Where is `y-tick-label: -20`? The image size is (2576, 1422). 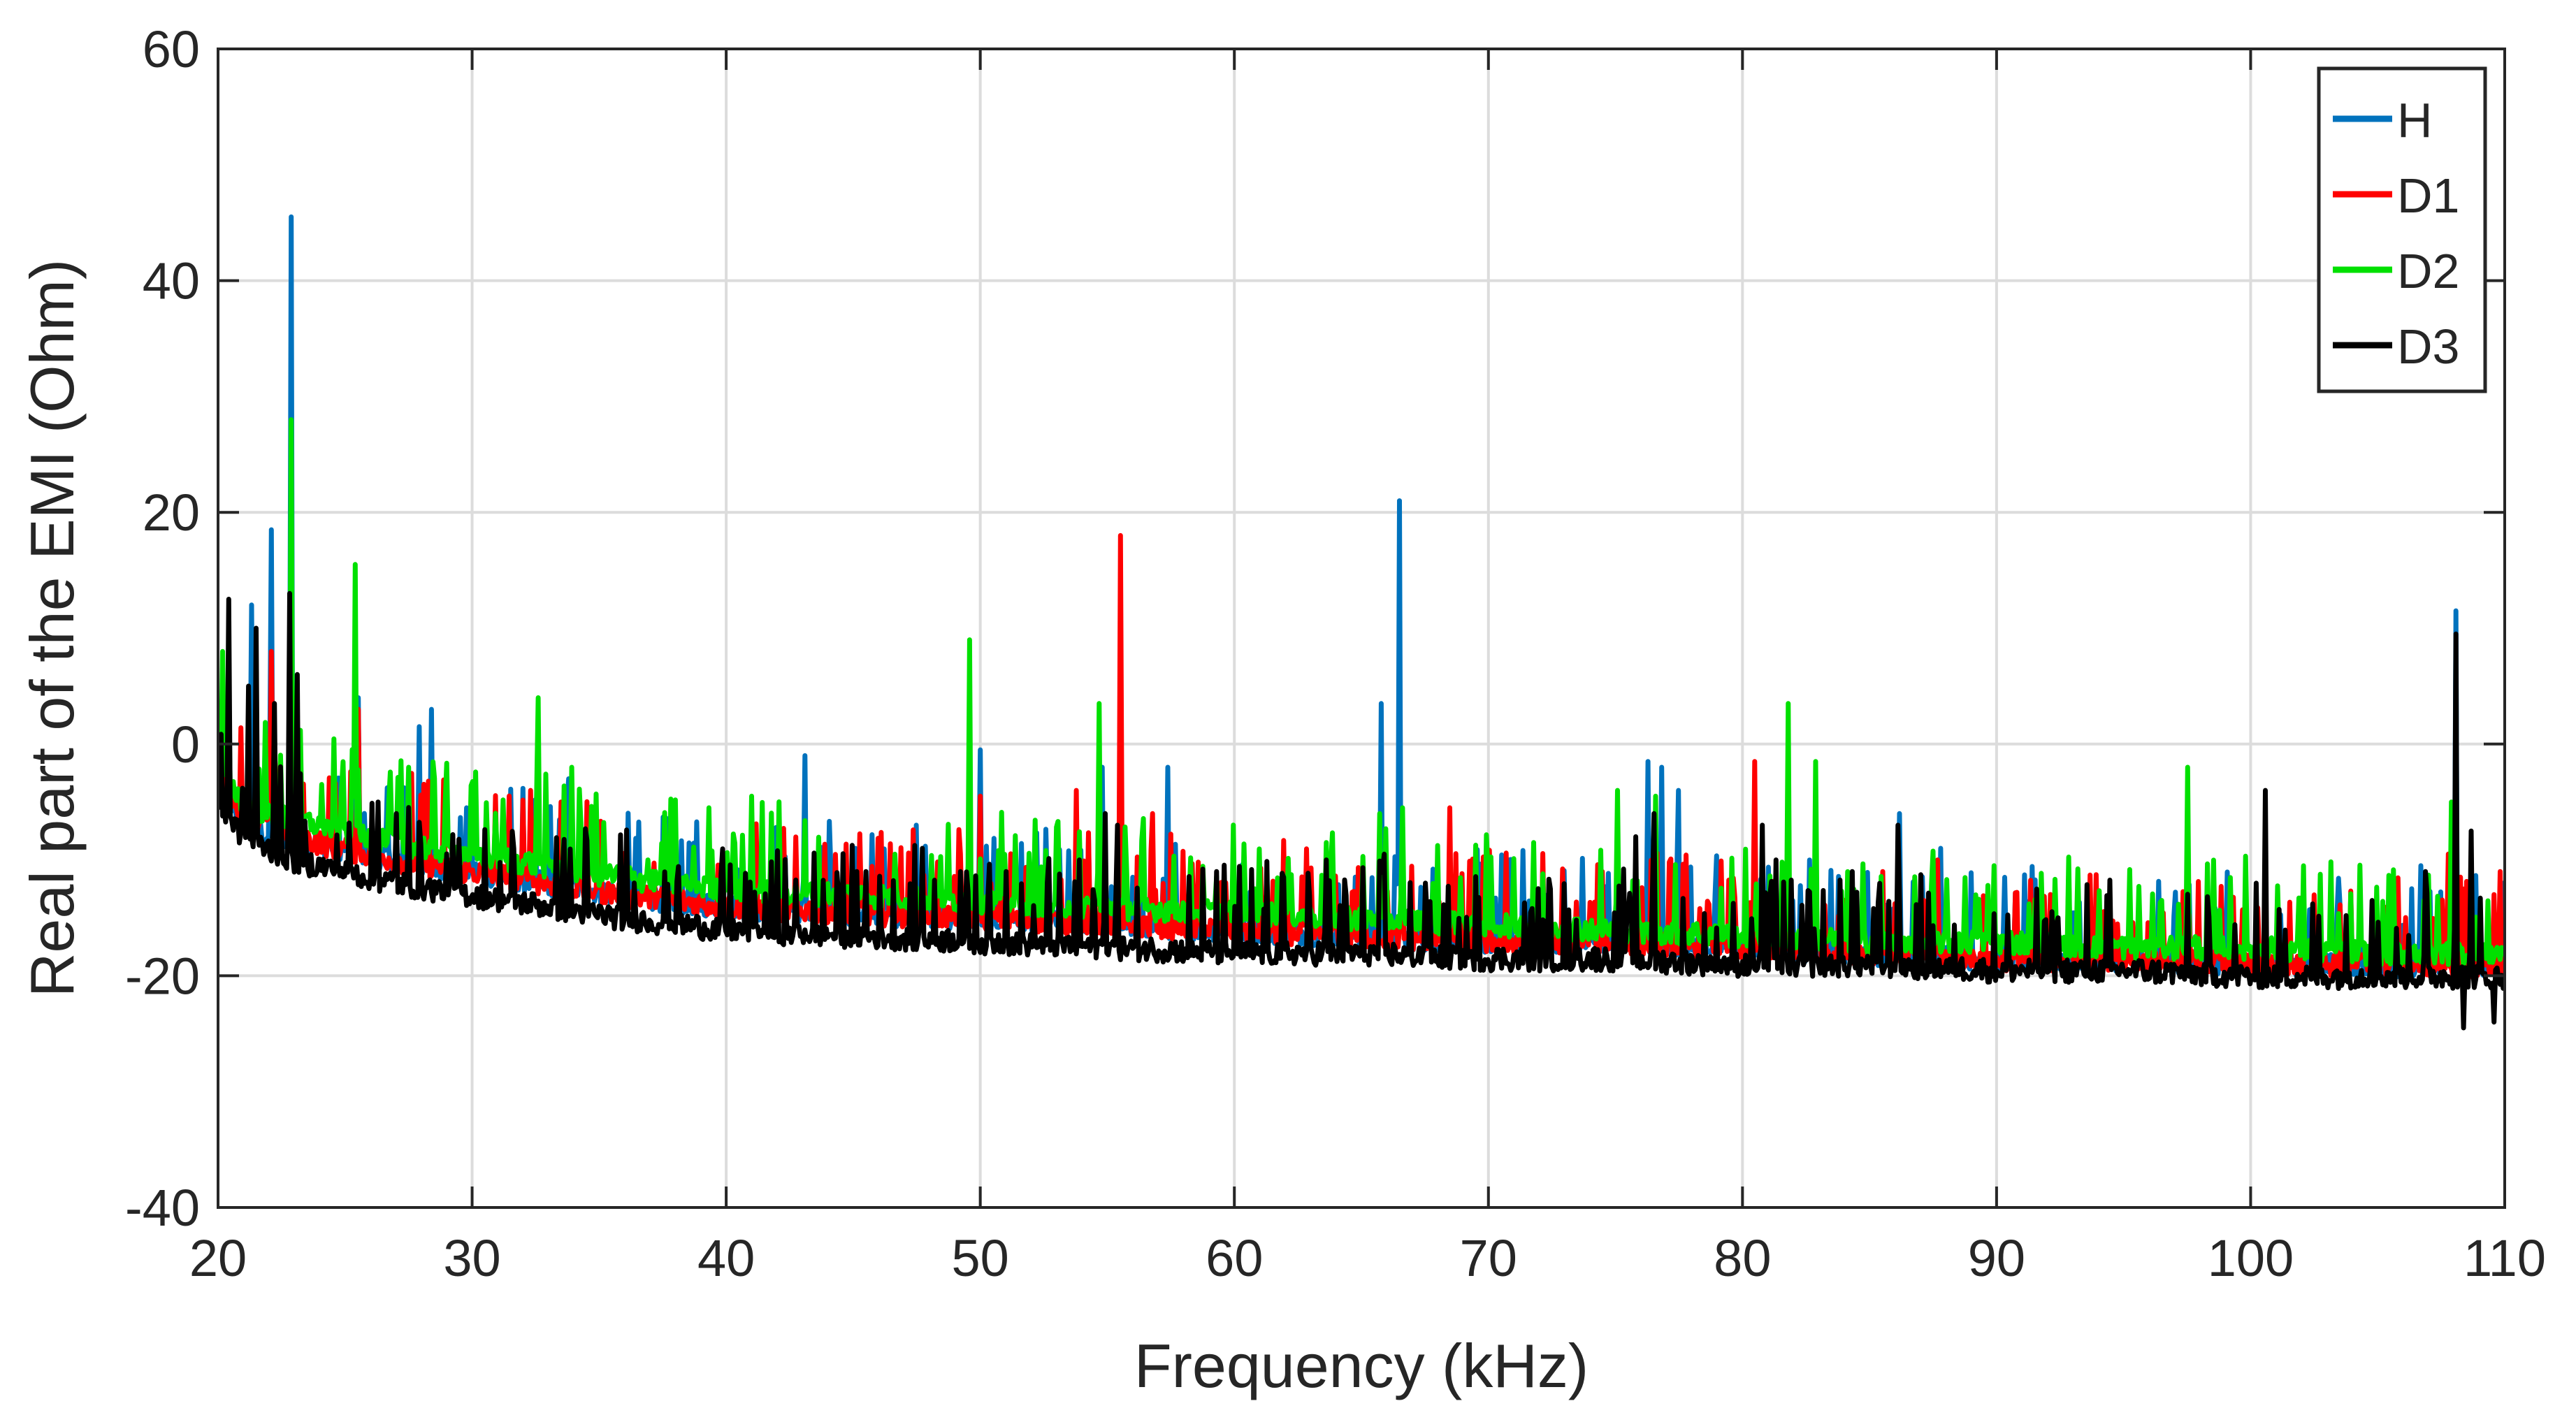 y-tick-label: -20 is located at coordinates (162, 976).